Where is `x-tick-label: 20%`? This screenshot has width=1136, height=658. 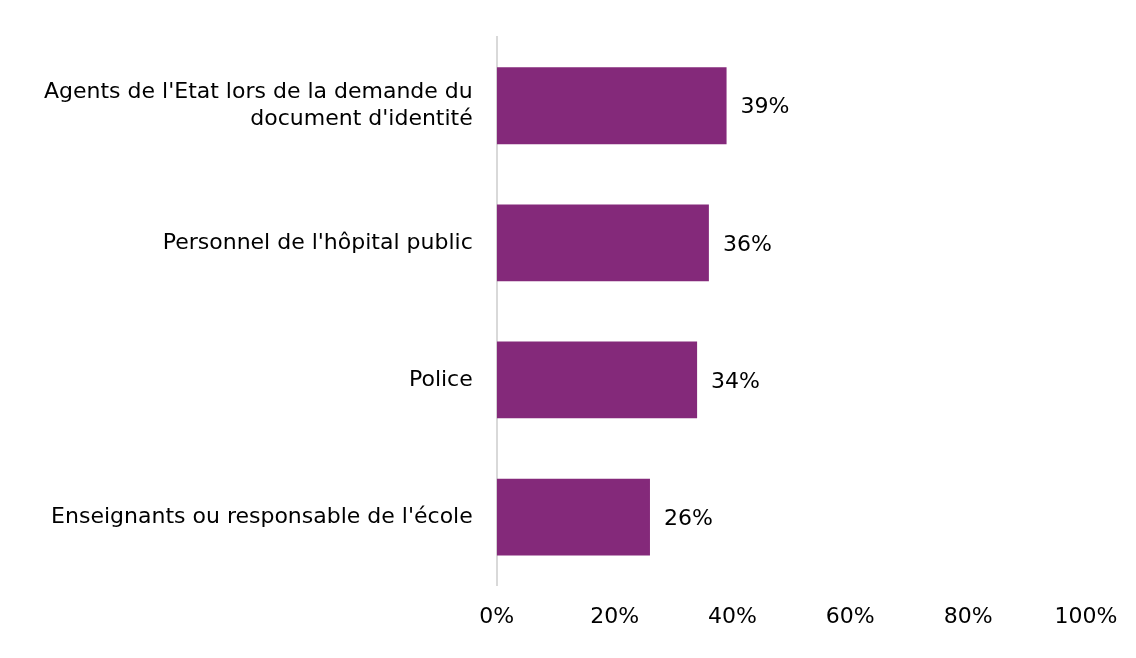 x-tick-label: 20% is located at coordinates (615, 615).